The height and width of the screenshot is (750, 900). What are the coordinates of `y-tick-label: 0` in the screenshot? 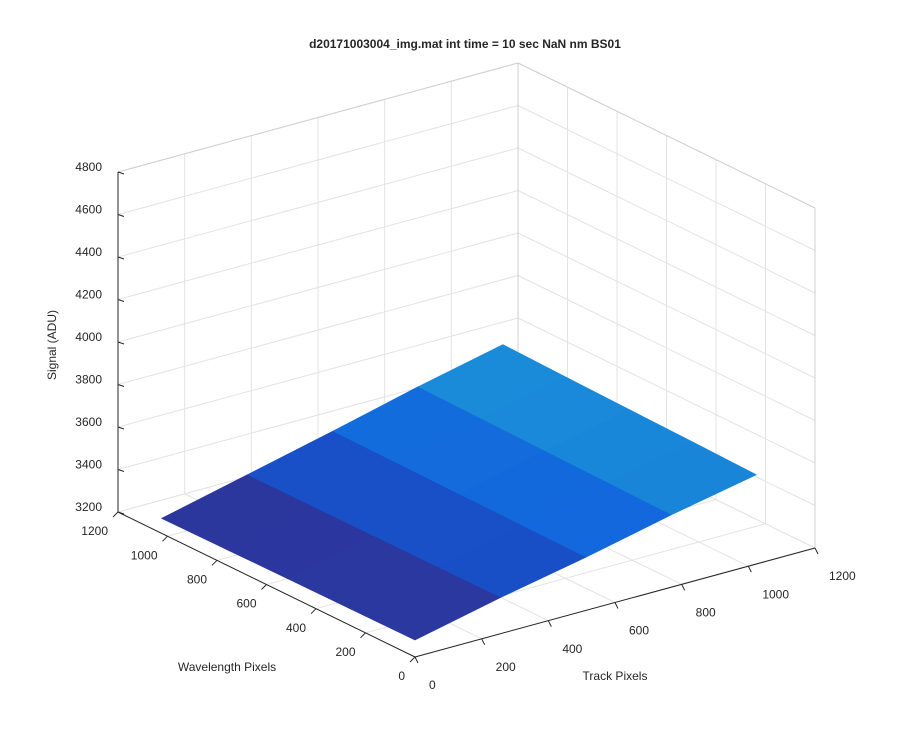 It's located at (401, 676).